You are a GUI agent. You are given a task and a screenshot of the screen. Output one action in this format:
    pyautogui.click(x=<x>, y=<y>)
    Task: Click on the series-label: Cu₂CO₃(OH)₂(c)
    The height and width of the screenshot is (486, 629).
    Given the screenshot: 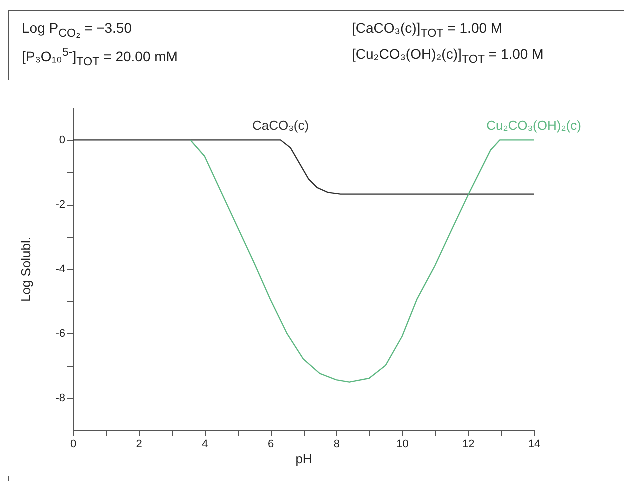 What is the action you would take?
    pyautogui.click(x=534, y=126)
    